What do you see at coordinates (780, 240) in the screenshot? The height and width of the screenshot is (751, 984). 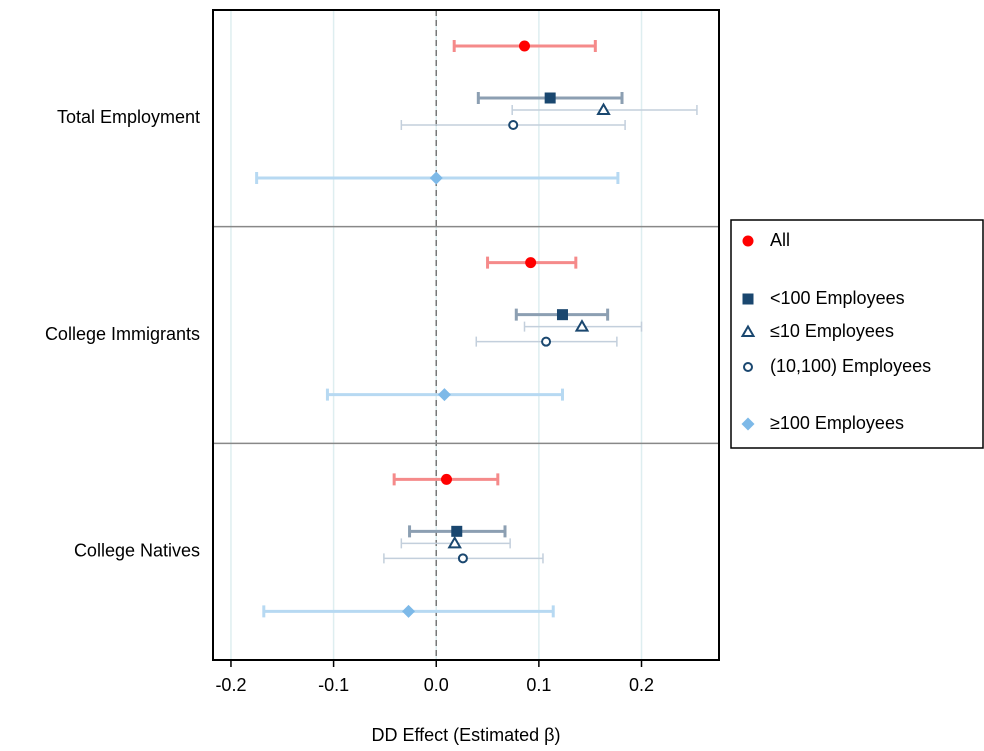 I see `legend-label: All` at bounding box center [780, 240].